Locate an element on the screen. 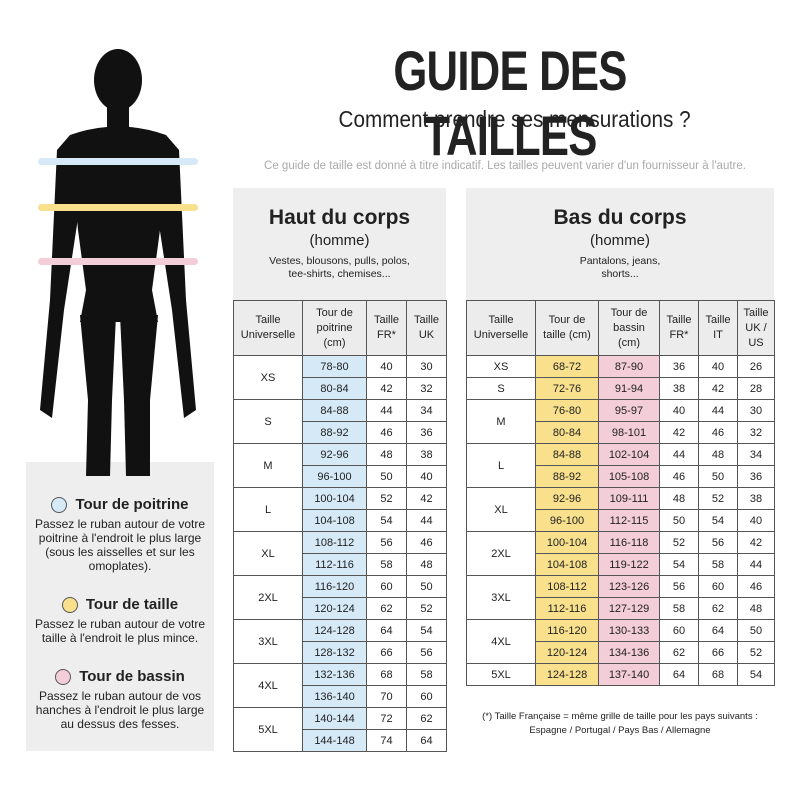 The image size is (800, 800). cell: 116-118 is located at coordinates (629, 542).